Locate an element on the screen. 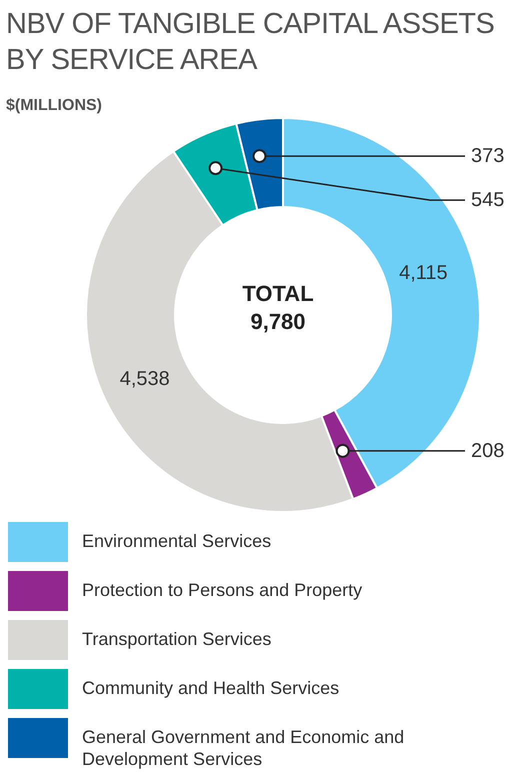 The image size is (515, 784). data-label: 208 is located at coordinates (487, 451).